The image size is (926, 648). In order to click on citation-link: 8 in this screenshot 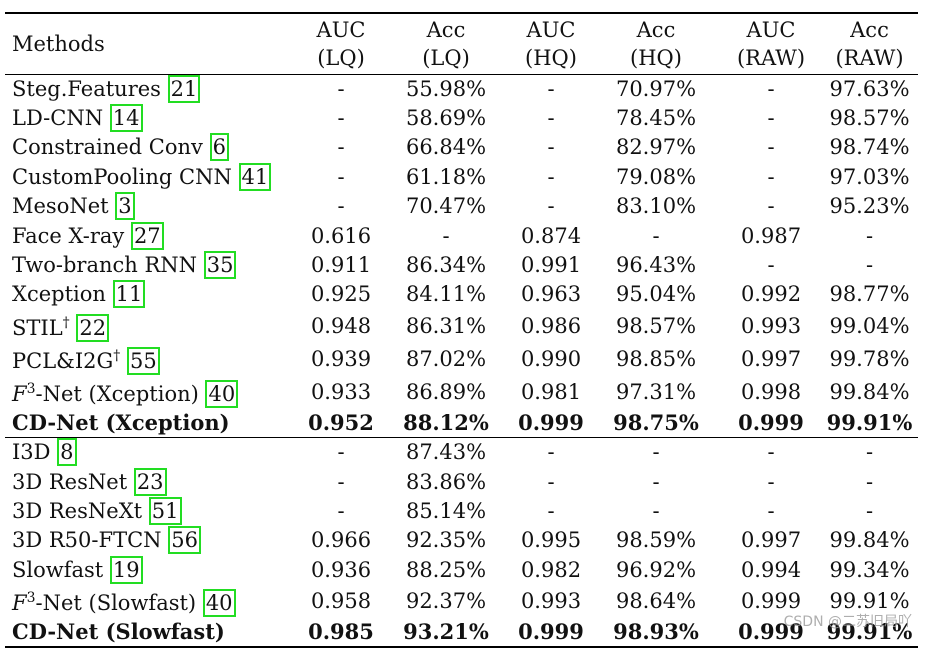, I will do `click(67, 452)`.